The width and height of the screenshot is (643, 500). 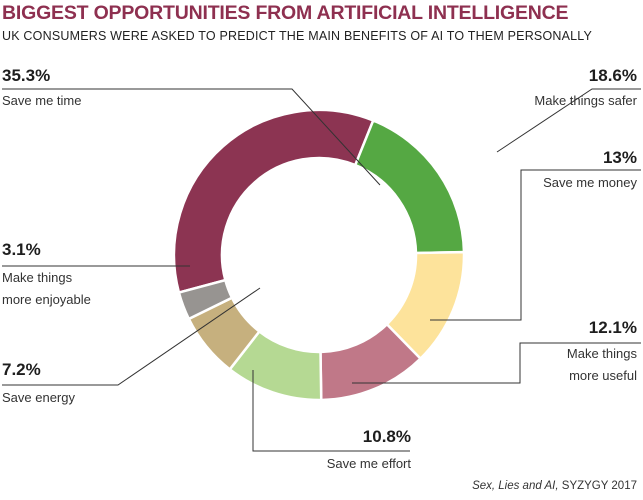 What do you see at coordinates (21, 249) in the screenshot?
I see `pct-label-make-things-more-enjoyable: 3.1%` at bounding box center [21, 249].